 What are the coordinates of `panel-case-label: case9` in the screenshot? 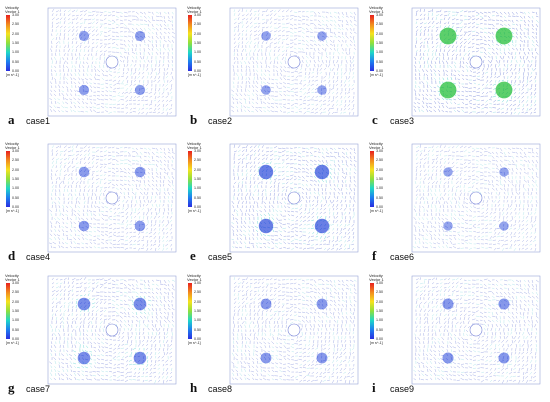 It's located at (402, 389).